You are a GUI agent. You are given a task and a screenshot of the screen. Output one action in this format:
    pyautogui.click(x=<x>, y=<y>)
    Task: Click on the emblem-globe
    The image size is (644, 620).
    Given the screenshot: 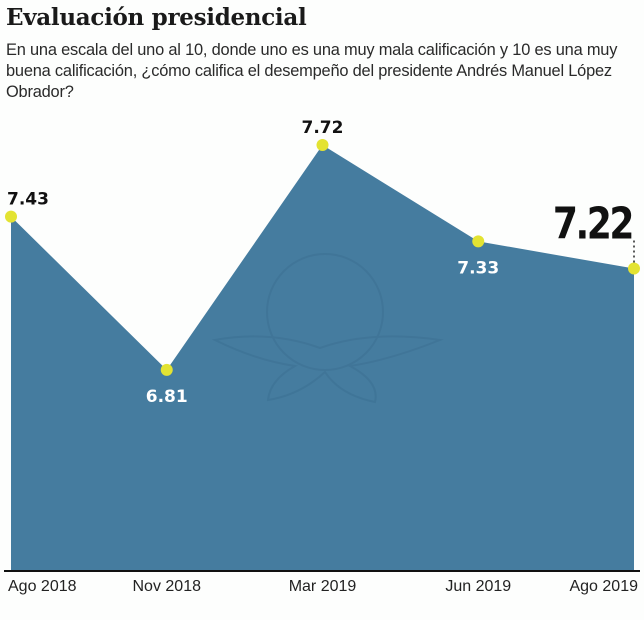 What is the action you would take?
    pyautogui.click(x=325, y=312)
    